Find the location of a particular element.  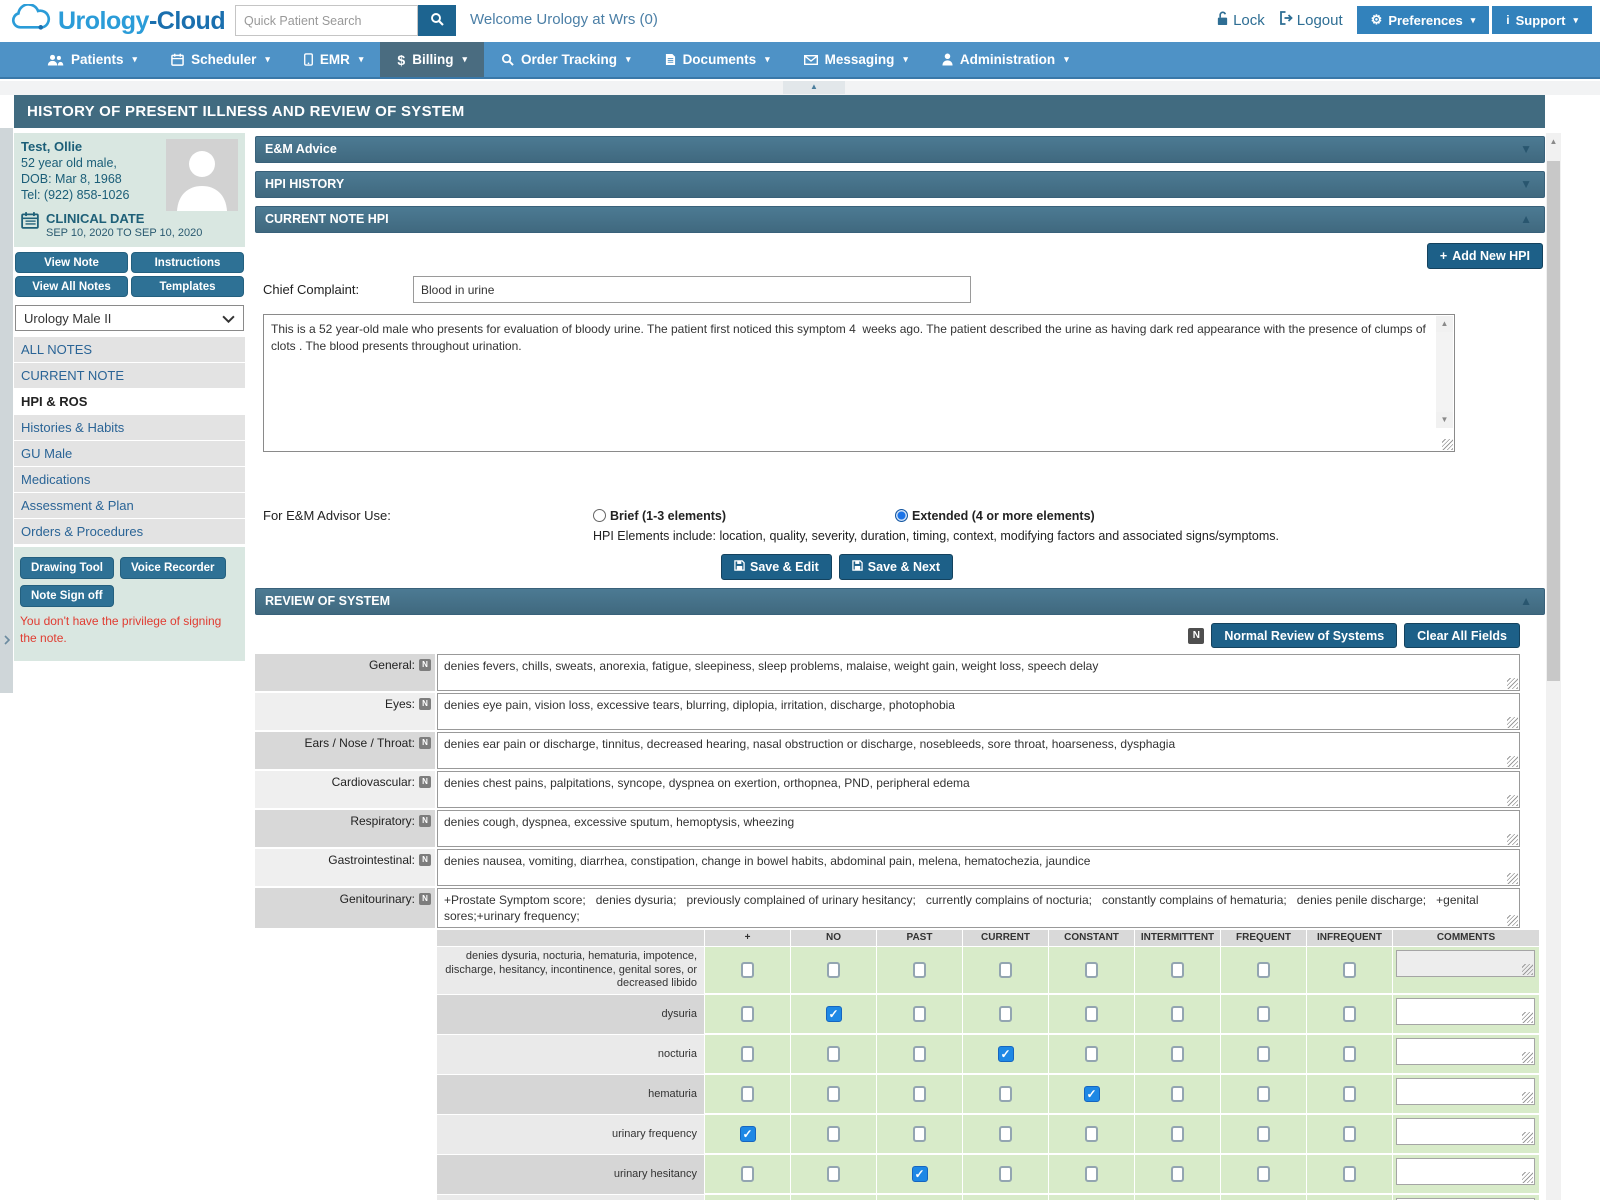

preferences-button: ⚙ Preferences ▾ is located at coordinates (1423, 20).